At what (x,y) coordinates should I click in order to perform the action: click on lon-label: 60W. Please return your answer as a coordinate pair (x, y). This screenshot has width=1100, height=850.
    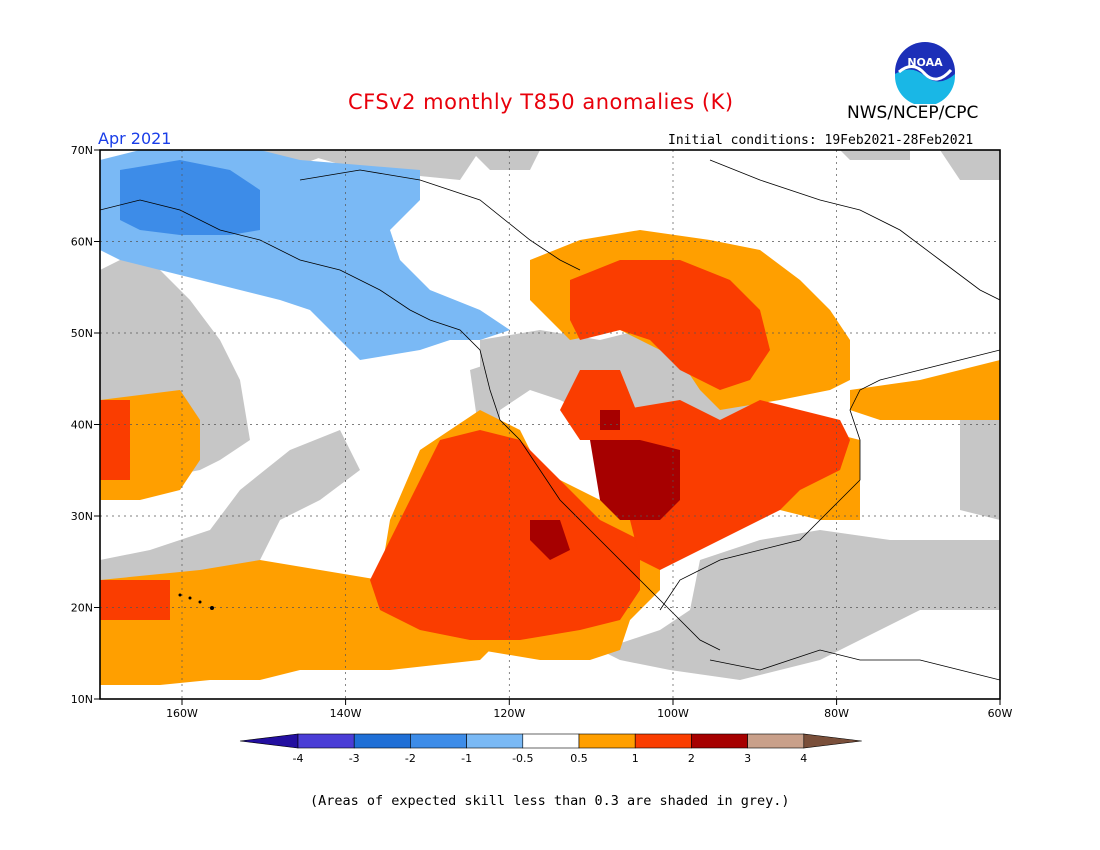
    Looking at the image, I should click on (1000, 713).